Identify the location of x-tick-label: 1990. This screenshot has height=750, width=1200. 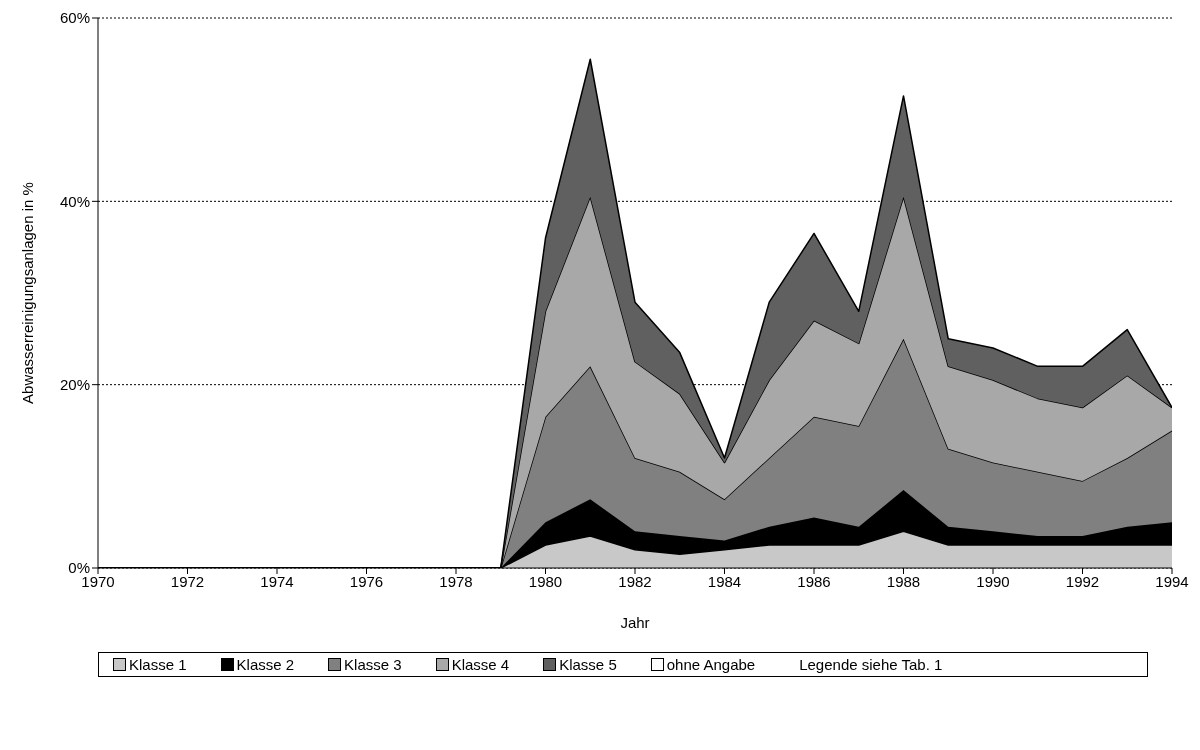
(993, 581).